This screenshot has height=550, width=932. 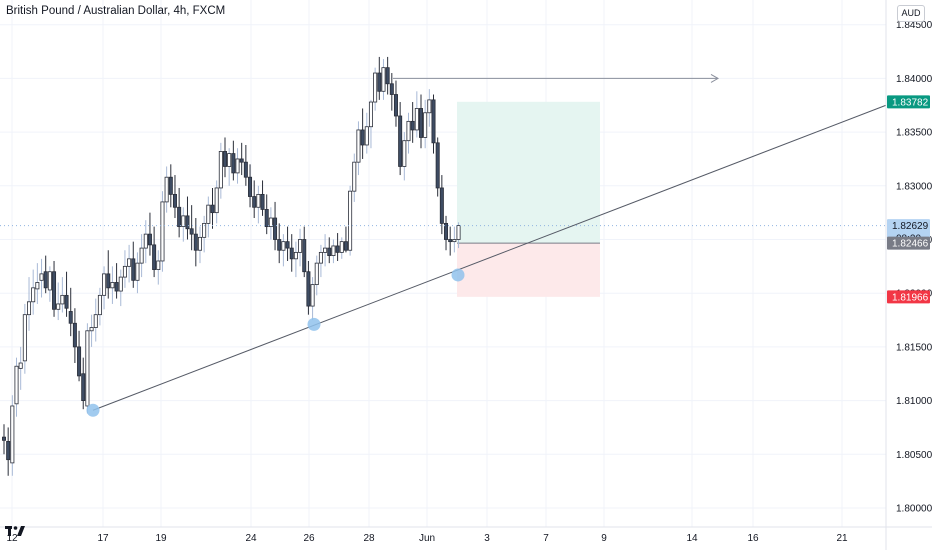 I want to click on target-zone, so click(x=528, y=172).